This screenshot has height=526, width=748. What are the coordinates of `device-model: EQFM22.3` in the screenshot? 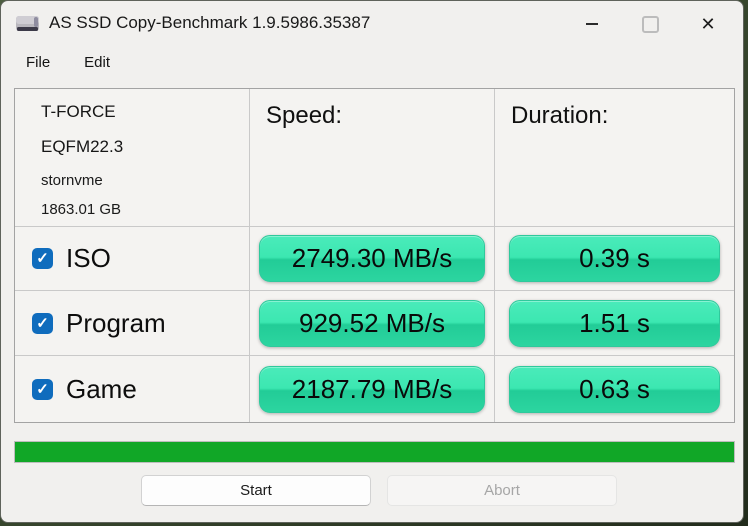 It's located at (82, 146).